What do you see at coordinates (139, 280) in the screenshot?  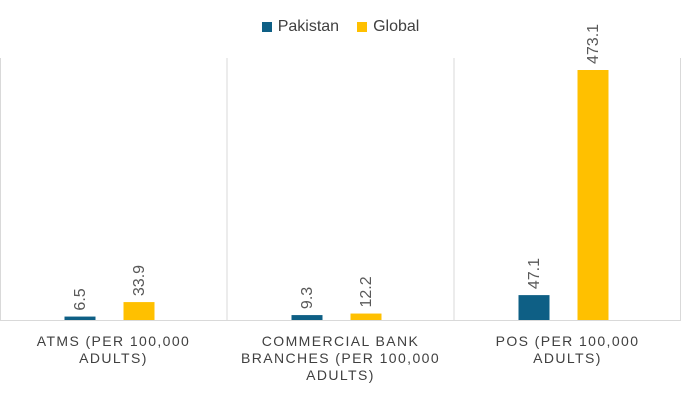 I see `data-label-global: 33.9` at bounding box center [139, 280].